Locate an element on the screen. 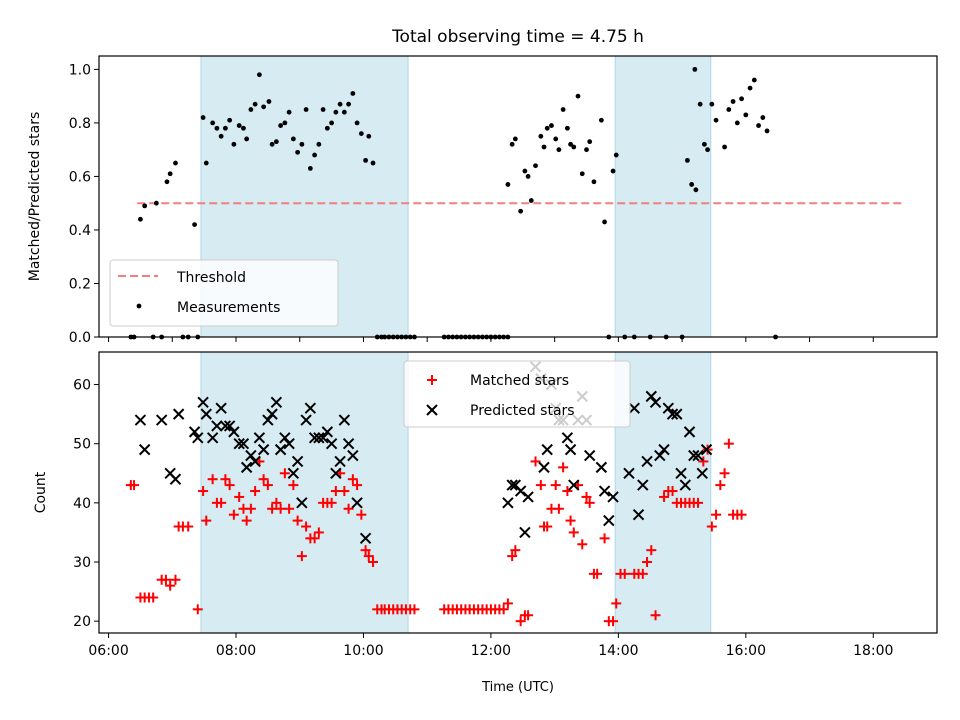 This screenshot has width=960, height=720. y-tick-label: 60 is located at coordinates (82, 386).